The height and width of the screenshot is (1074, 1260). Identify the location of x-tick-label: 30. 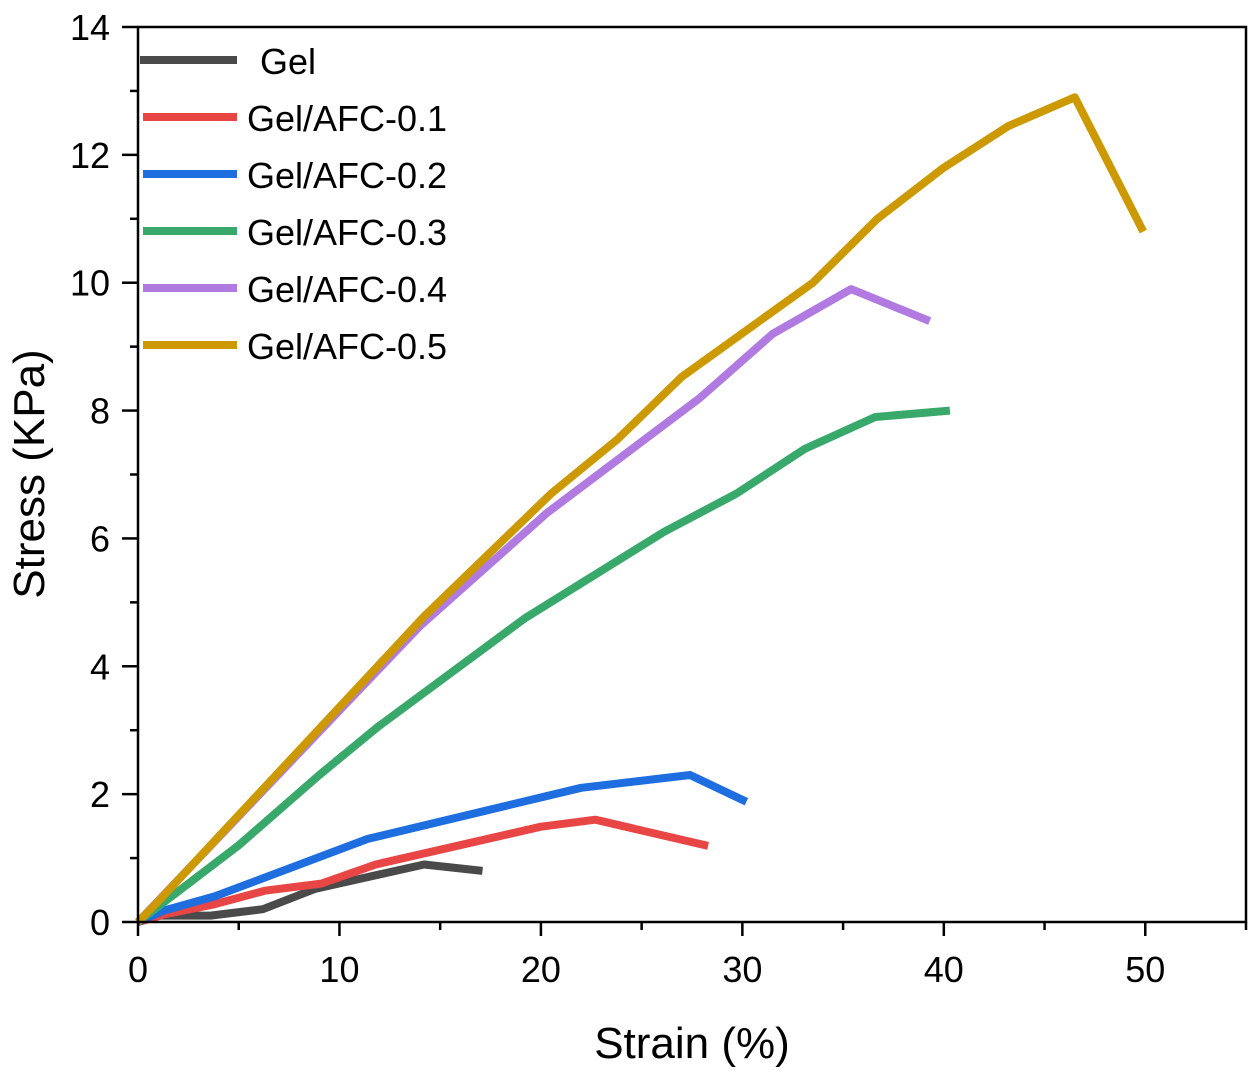
(742, 969).